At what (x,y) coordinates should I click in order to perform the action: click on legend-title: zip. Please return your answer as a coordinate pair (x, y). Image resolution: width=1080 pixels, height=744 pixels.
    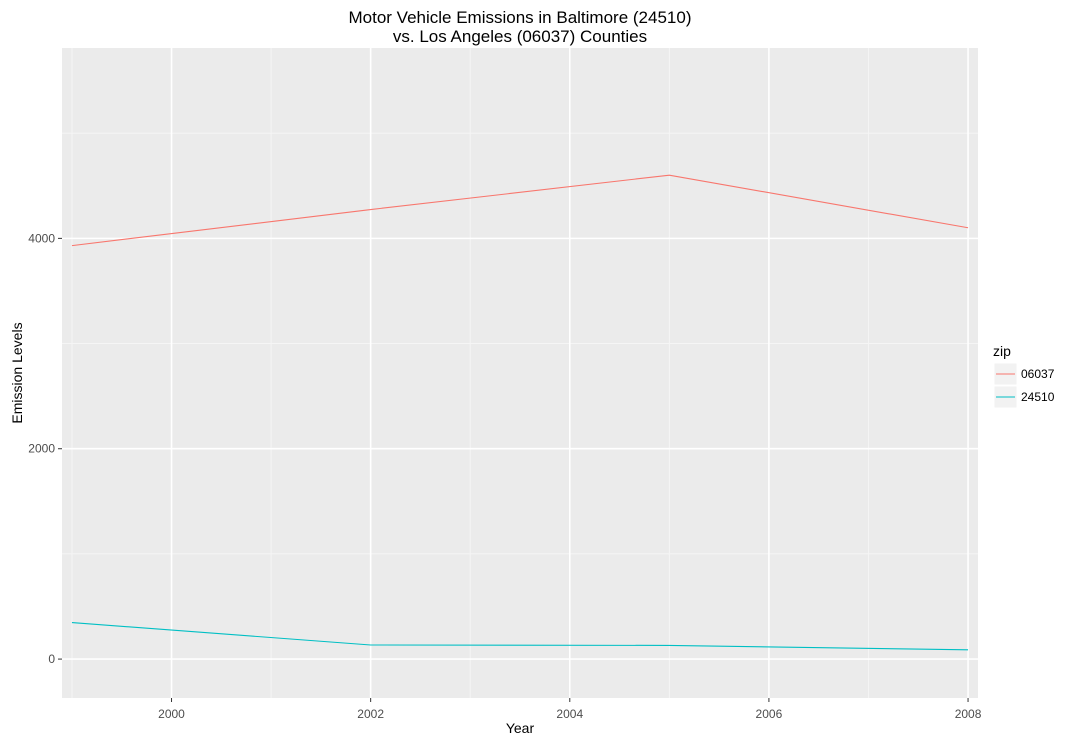
    Looking at the image, I should click on (1002, 351).